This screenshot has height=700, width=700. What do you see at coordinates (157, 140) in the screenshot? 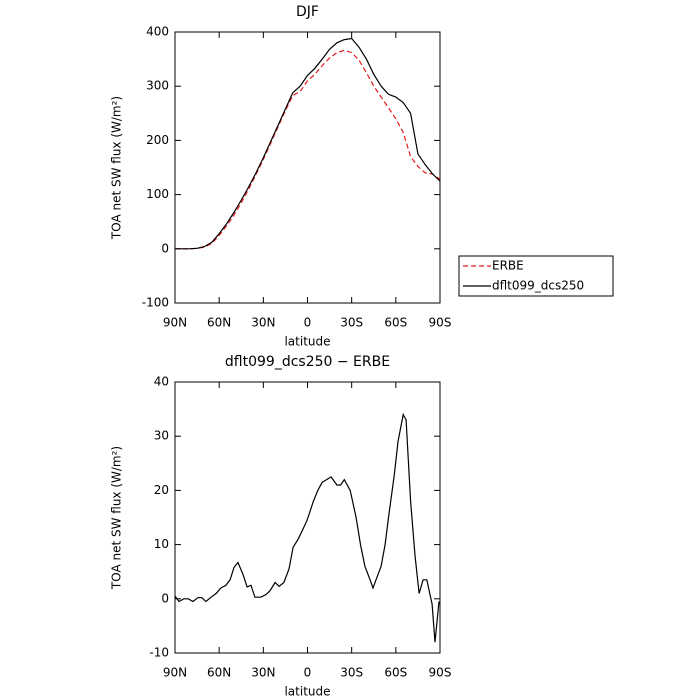
I see `y-tick-label: 200` at bounding box center [157, 140].